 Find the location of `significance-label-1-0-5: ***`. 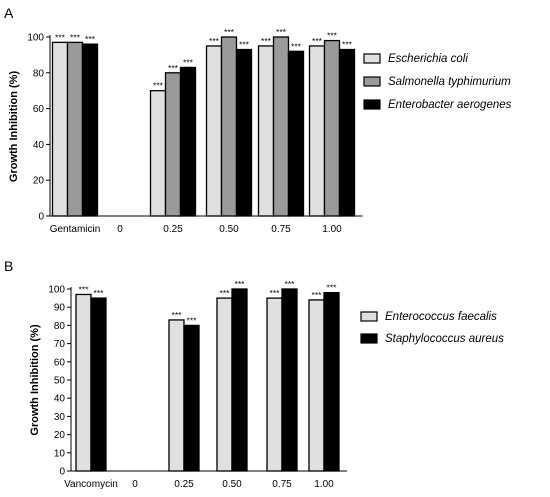

significance-label-1-0-5: *** is located at coordinates (317, 295).